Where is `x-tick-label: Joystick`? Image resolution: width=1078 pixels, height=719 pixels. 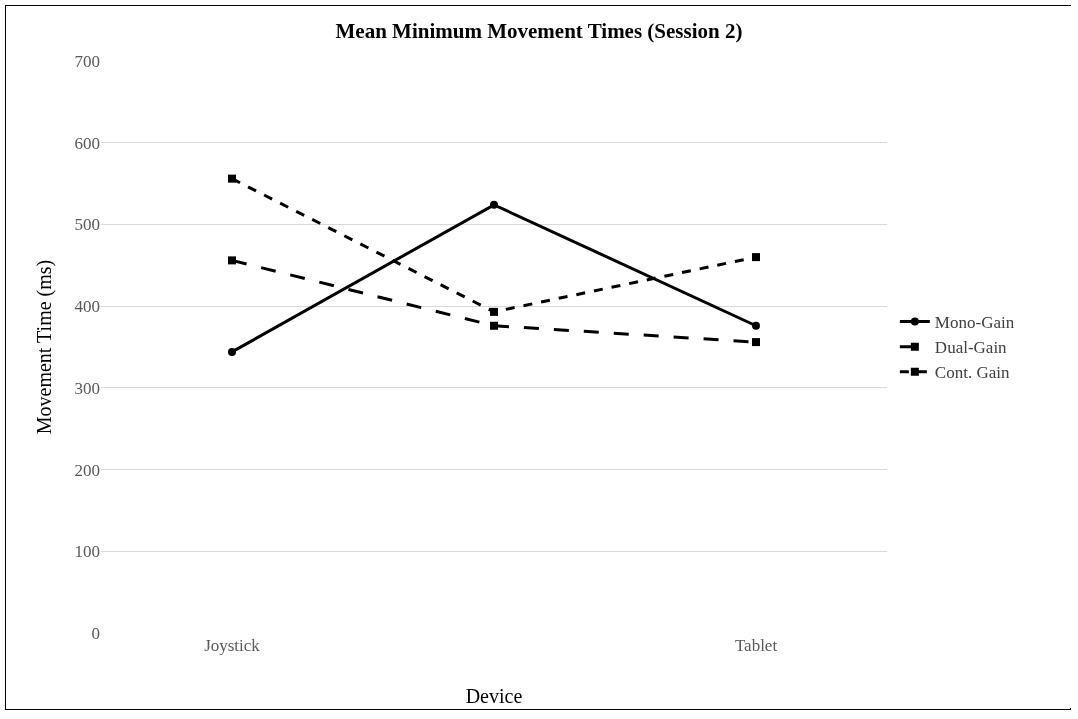
x-tick-label: Joystick is located at coordinates (232, 645).